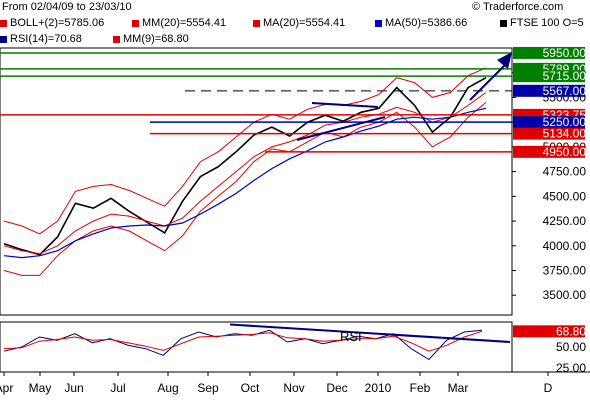 Image resolution: width=590 pixels, height=400 pixels. Describe the element at coordinates (351, 336) in the screenshot. I see `rsi-label: RSI` at that location.